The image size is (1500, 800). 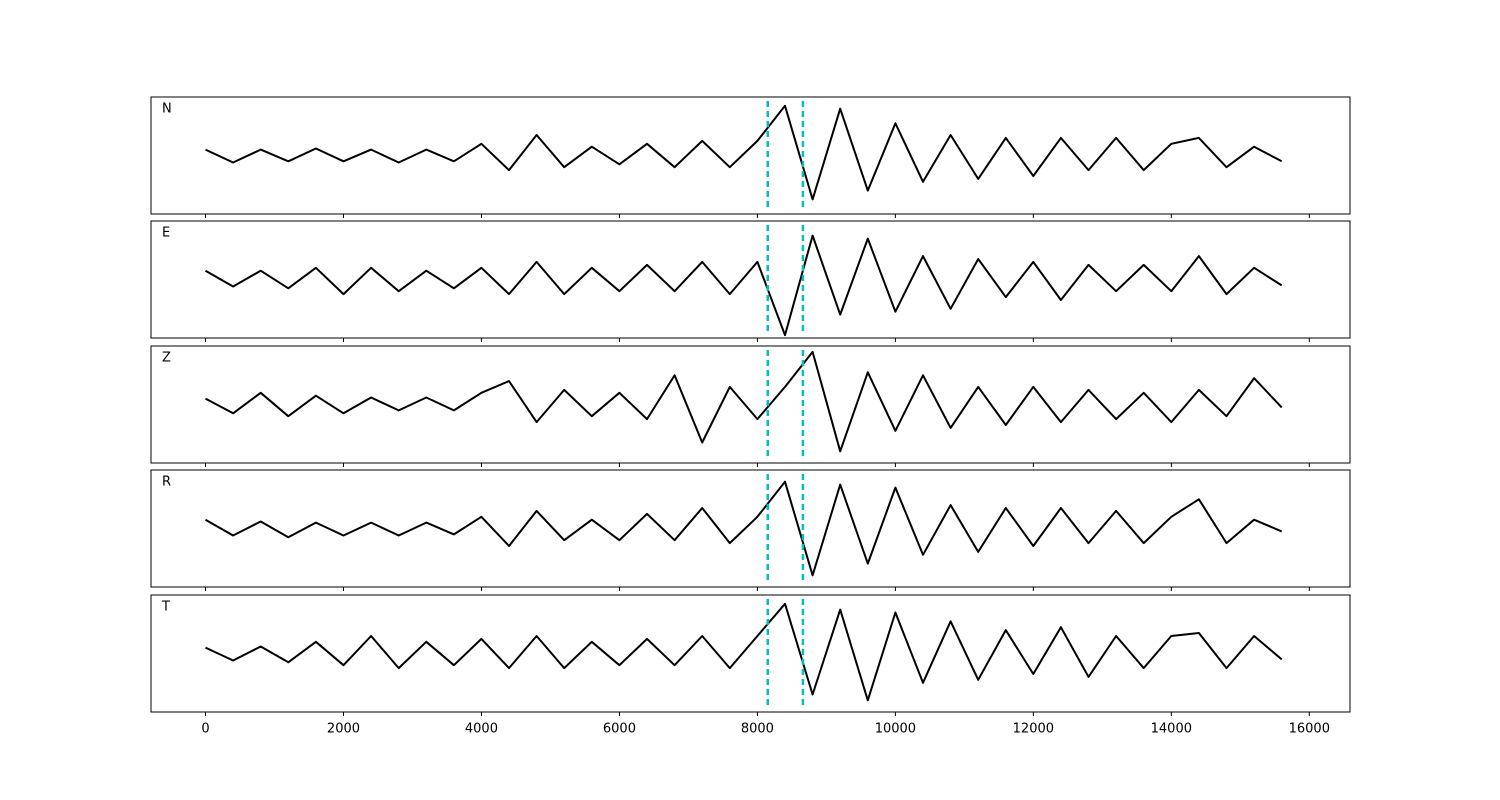 I want to click on panel-label: R, so click(x=166, y=482).